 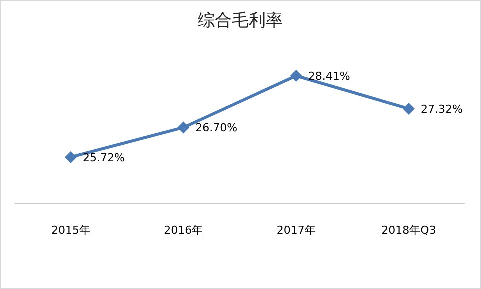 I want to click on data-label: 26.70%, so click(x=217, y=128).